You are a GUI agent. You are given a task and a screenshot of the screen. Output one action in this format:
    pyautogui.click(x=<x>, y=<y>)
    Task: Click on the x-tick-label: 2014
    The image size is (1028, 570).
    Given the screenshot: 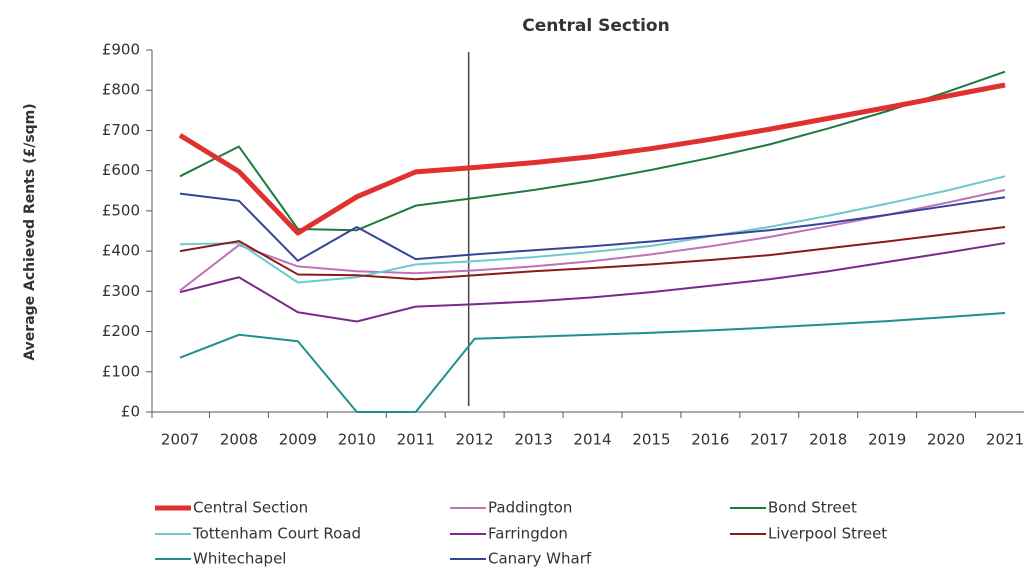 What is the action you would take?
    pyautogui.click(x=592, y=440)
    